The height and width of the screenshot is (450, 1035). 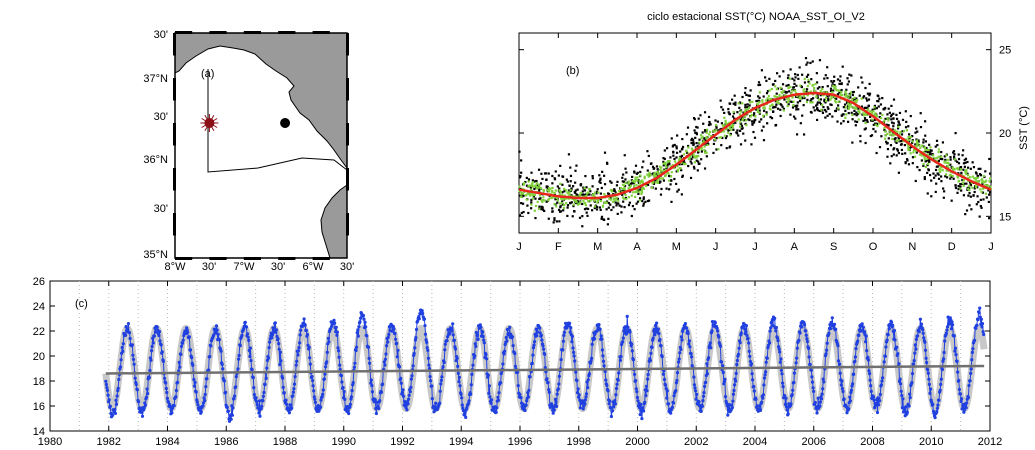 What do you see at coordinates (245, 123) in the screenshot?
I see `map-markers` at bounding box center [245, 123].